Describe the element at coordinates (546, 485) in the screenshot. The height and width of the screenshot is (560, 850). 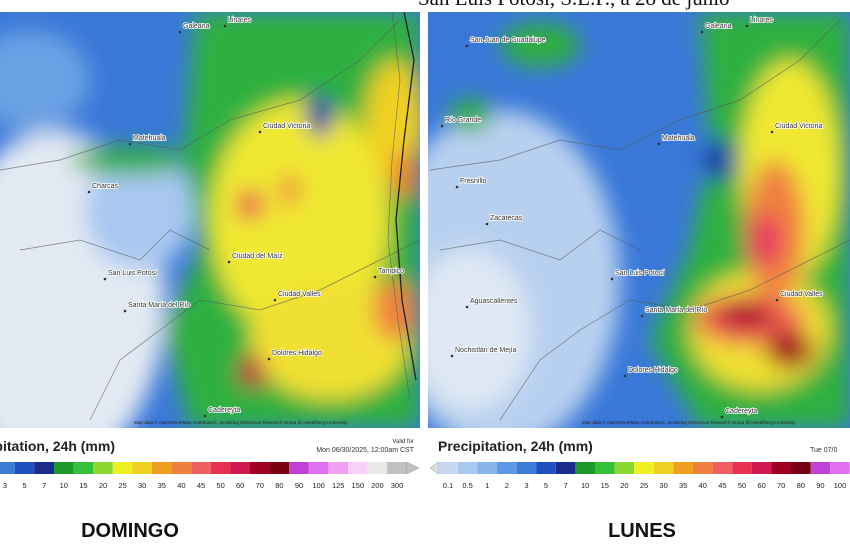
I see `colorbar-label: 5` at that location.